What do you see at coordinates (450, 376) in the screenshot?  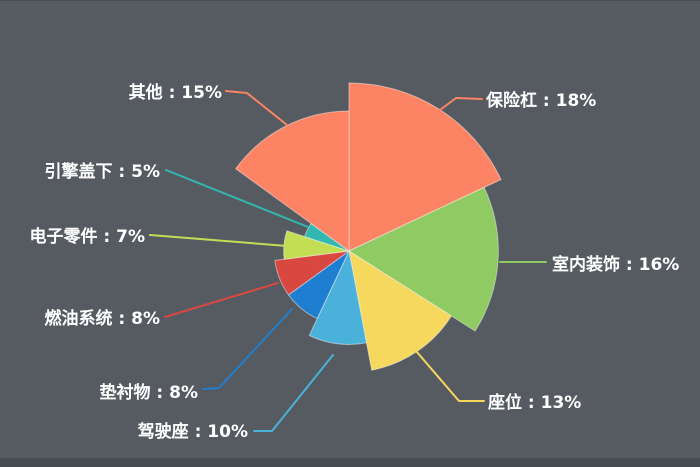 I see `label-line-seats` at bounding box center [450, 376].